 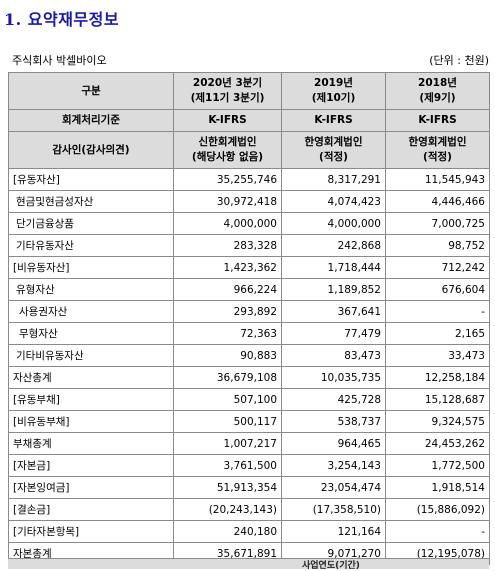 I want to click on company-name: 주식회사 박셀바이오, so click(x=59, y=60).